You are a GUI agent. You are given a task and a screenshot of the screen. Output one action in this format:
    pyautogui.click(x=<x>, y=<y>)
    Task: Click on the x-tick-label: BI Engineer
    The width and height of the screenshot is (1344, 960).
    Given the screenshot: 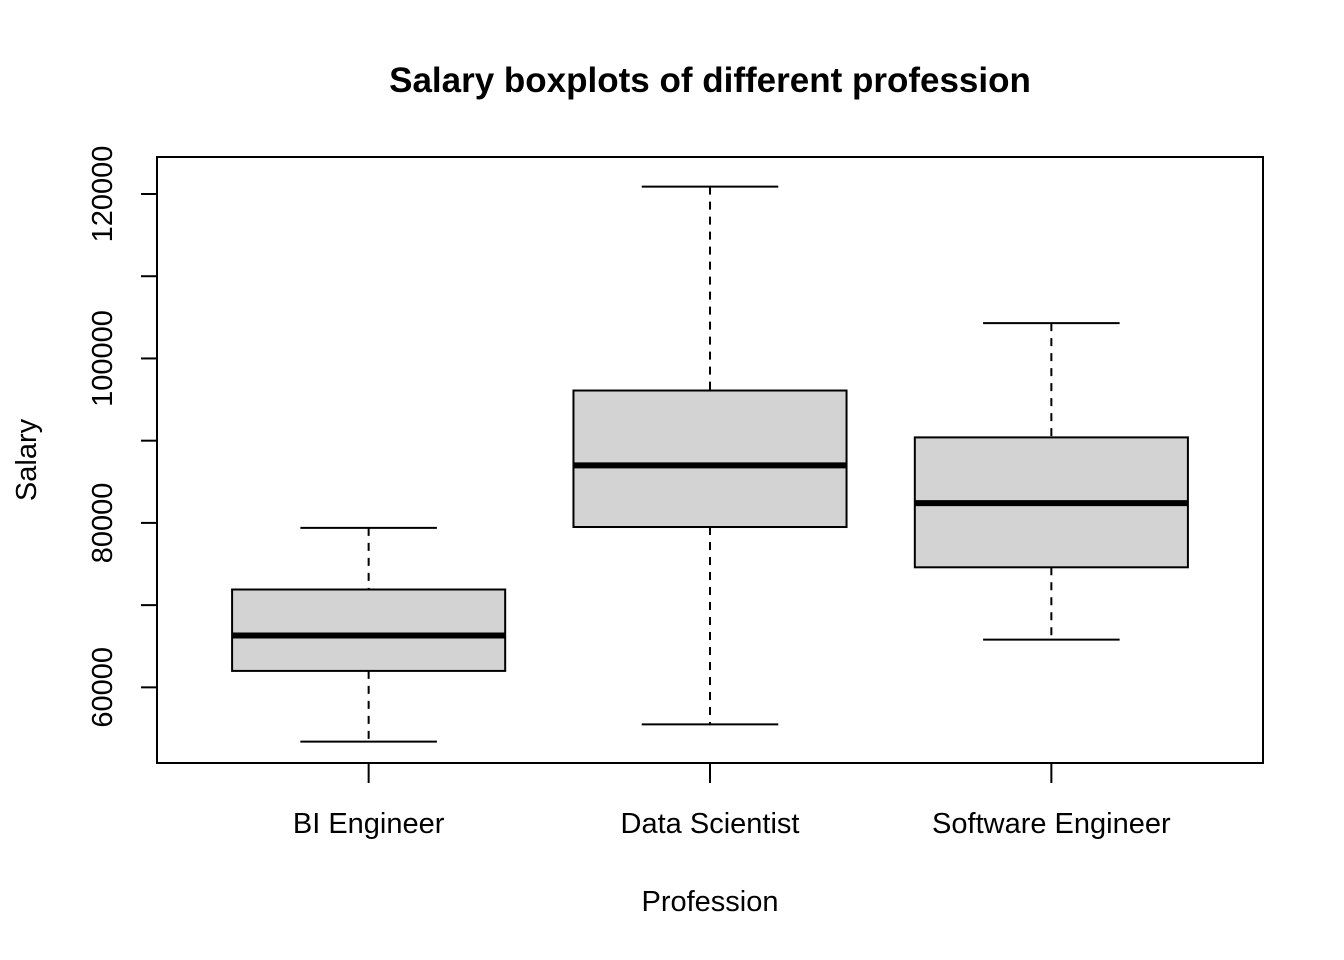 What is the action you would take?
    pyautogui.click(x=369, y=824)
    